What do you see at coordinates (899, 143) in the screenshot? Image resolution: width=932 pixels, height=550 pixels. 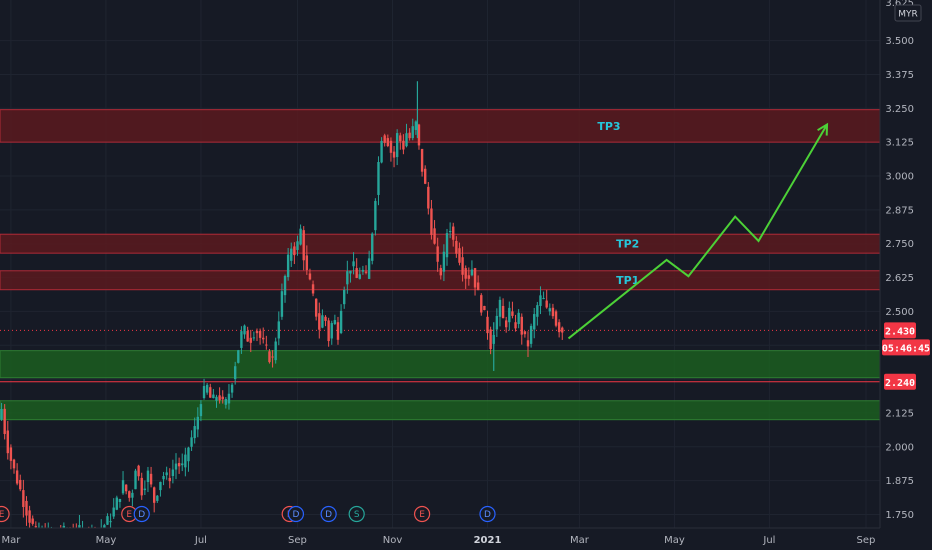 I see `y-tick-label: 3.125` at bounding box center [899, 143].